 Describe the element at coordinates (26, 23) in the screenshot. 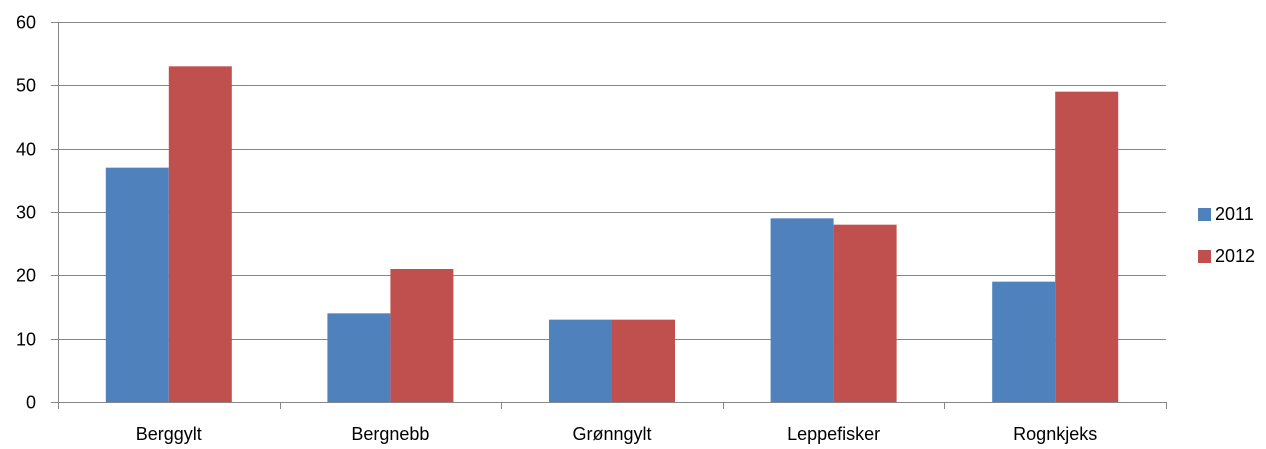

I see `y-tick-label: 60` at that location.